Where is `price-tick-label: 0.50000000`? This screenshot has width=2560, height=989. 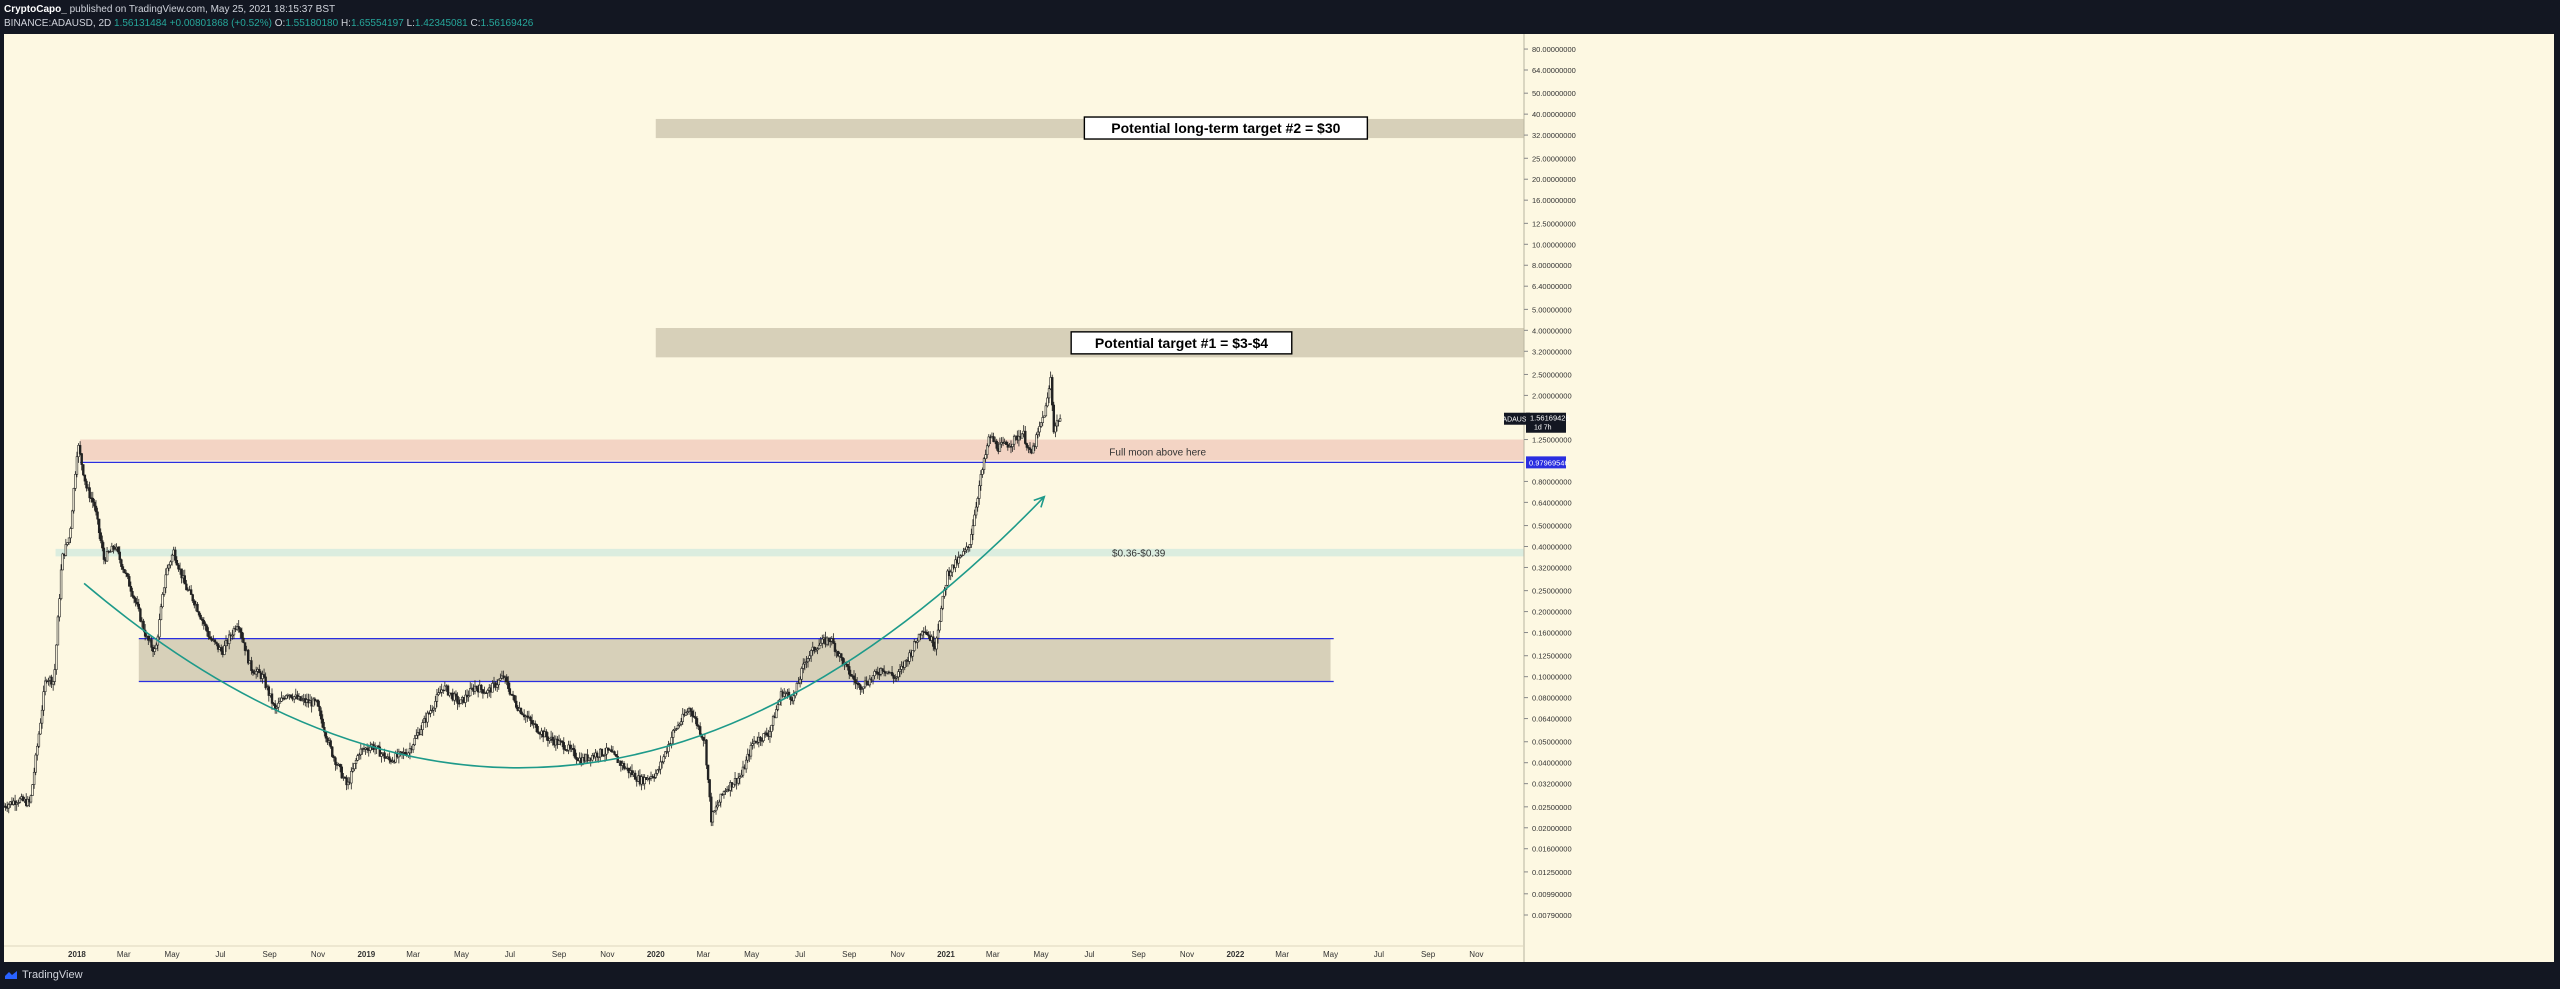 price-tick-label: 0.50000000 is located at coordinates (1552, 526).